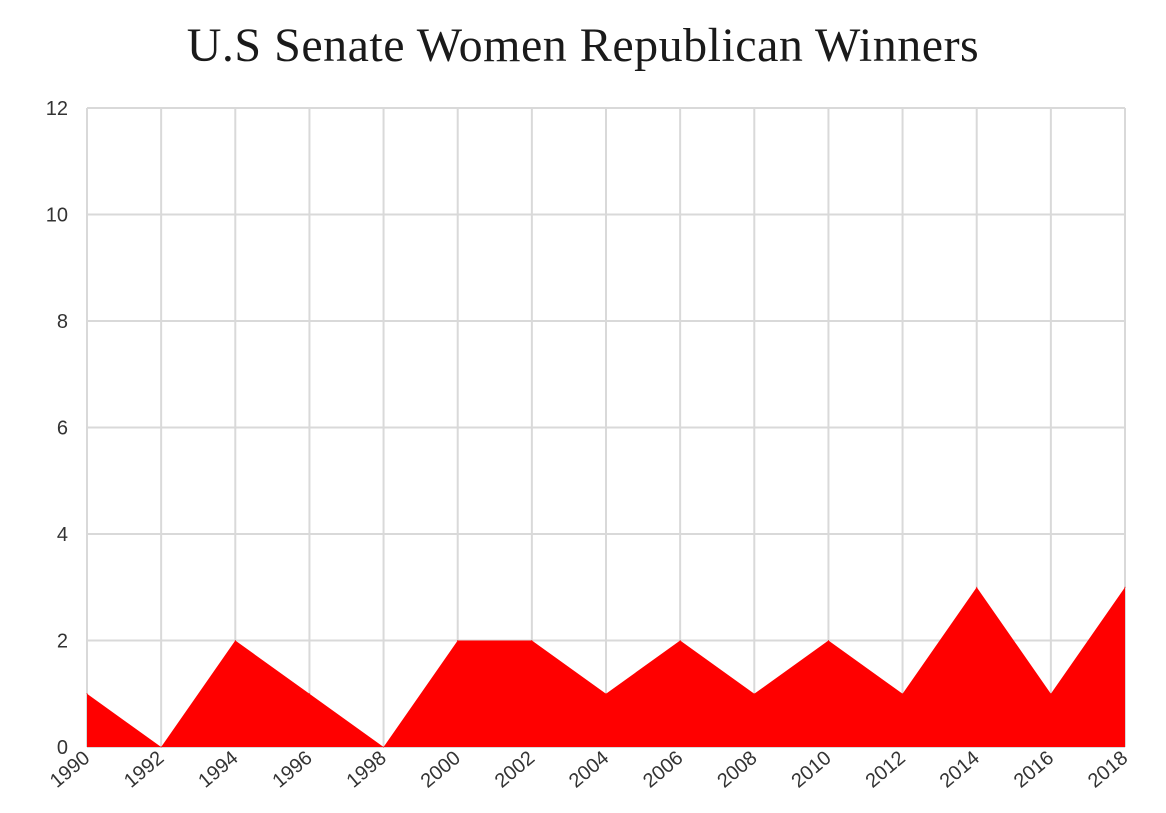 The height and width of the screenshot is (813, 1166). What do you see at coordinates (441, 769) in the screenshot?
I see `x-tick-label: 2000` at bounding box center [441, 769].